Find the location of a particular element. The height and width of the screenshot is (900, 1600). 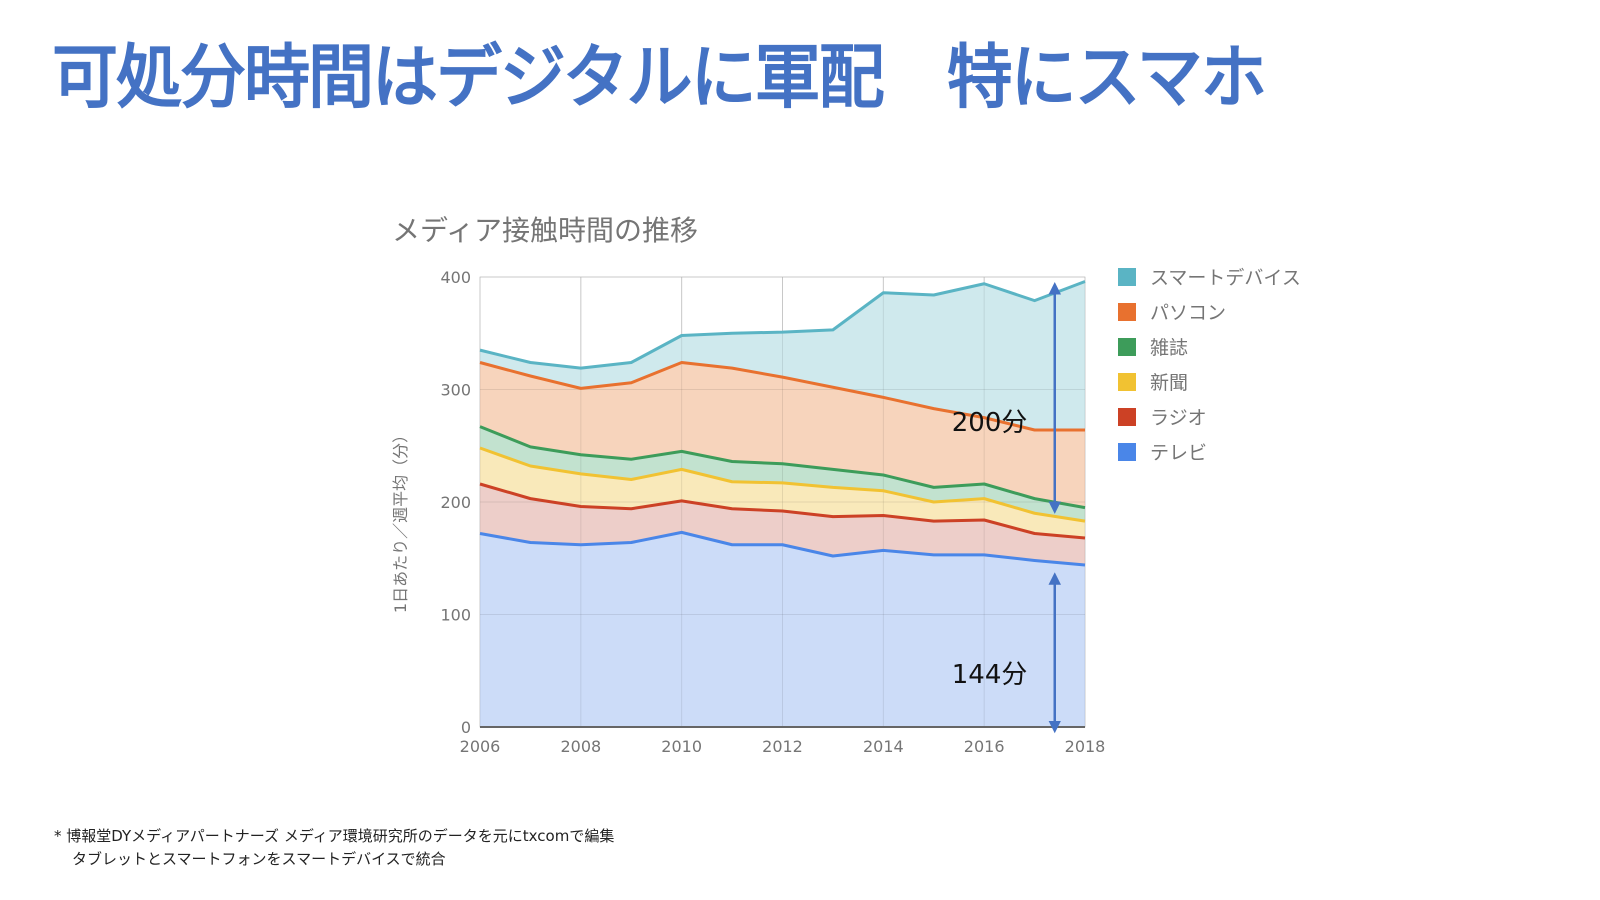

annotations: 200分 144分 is located at coordinates (1006, 508).